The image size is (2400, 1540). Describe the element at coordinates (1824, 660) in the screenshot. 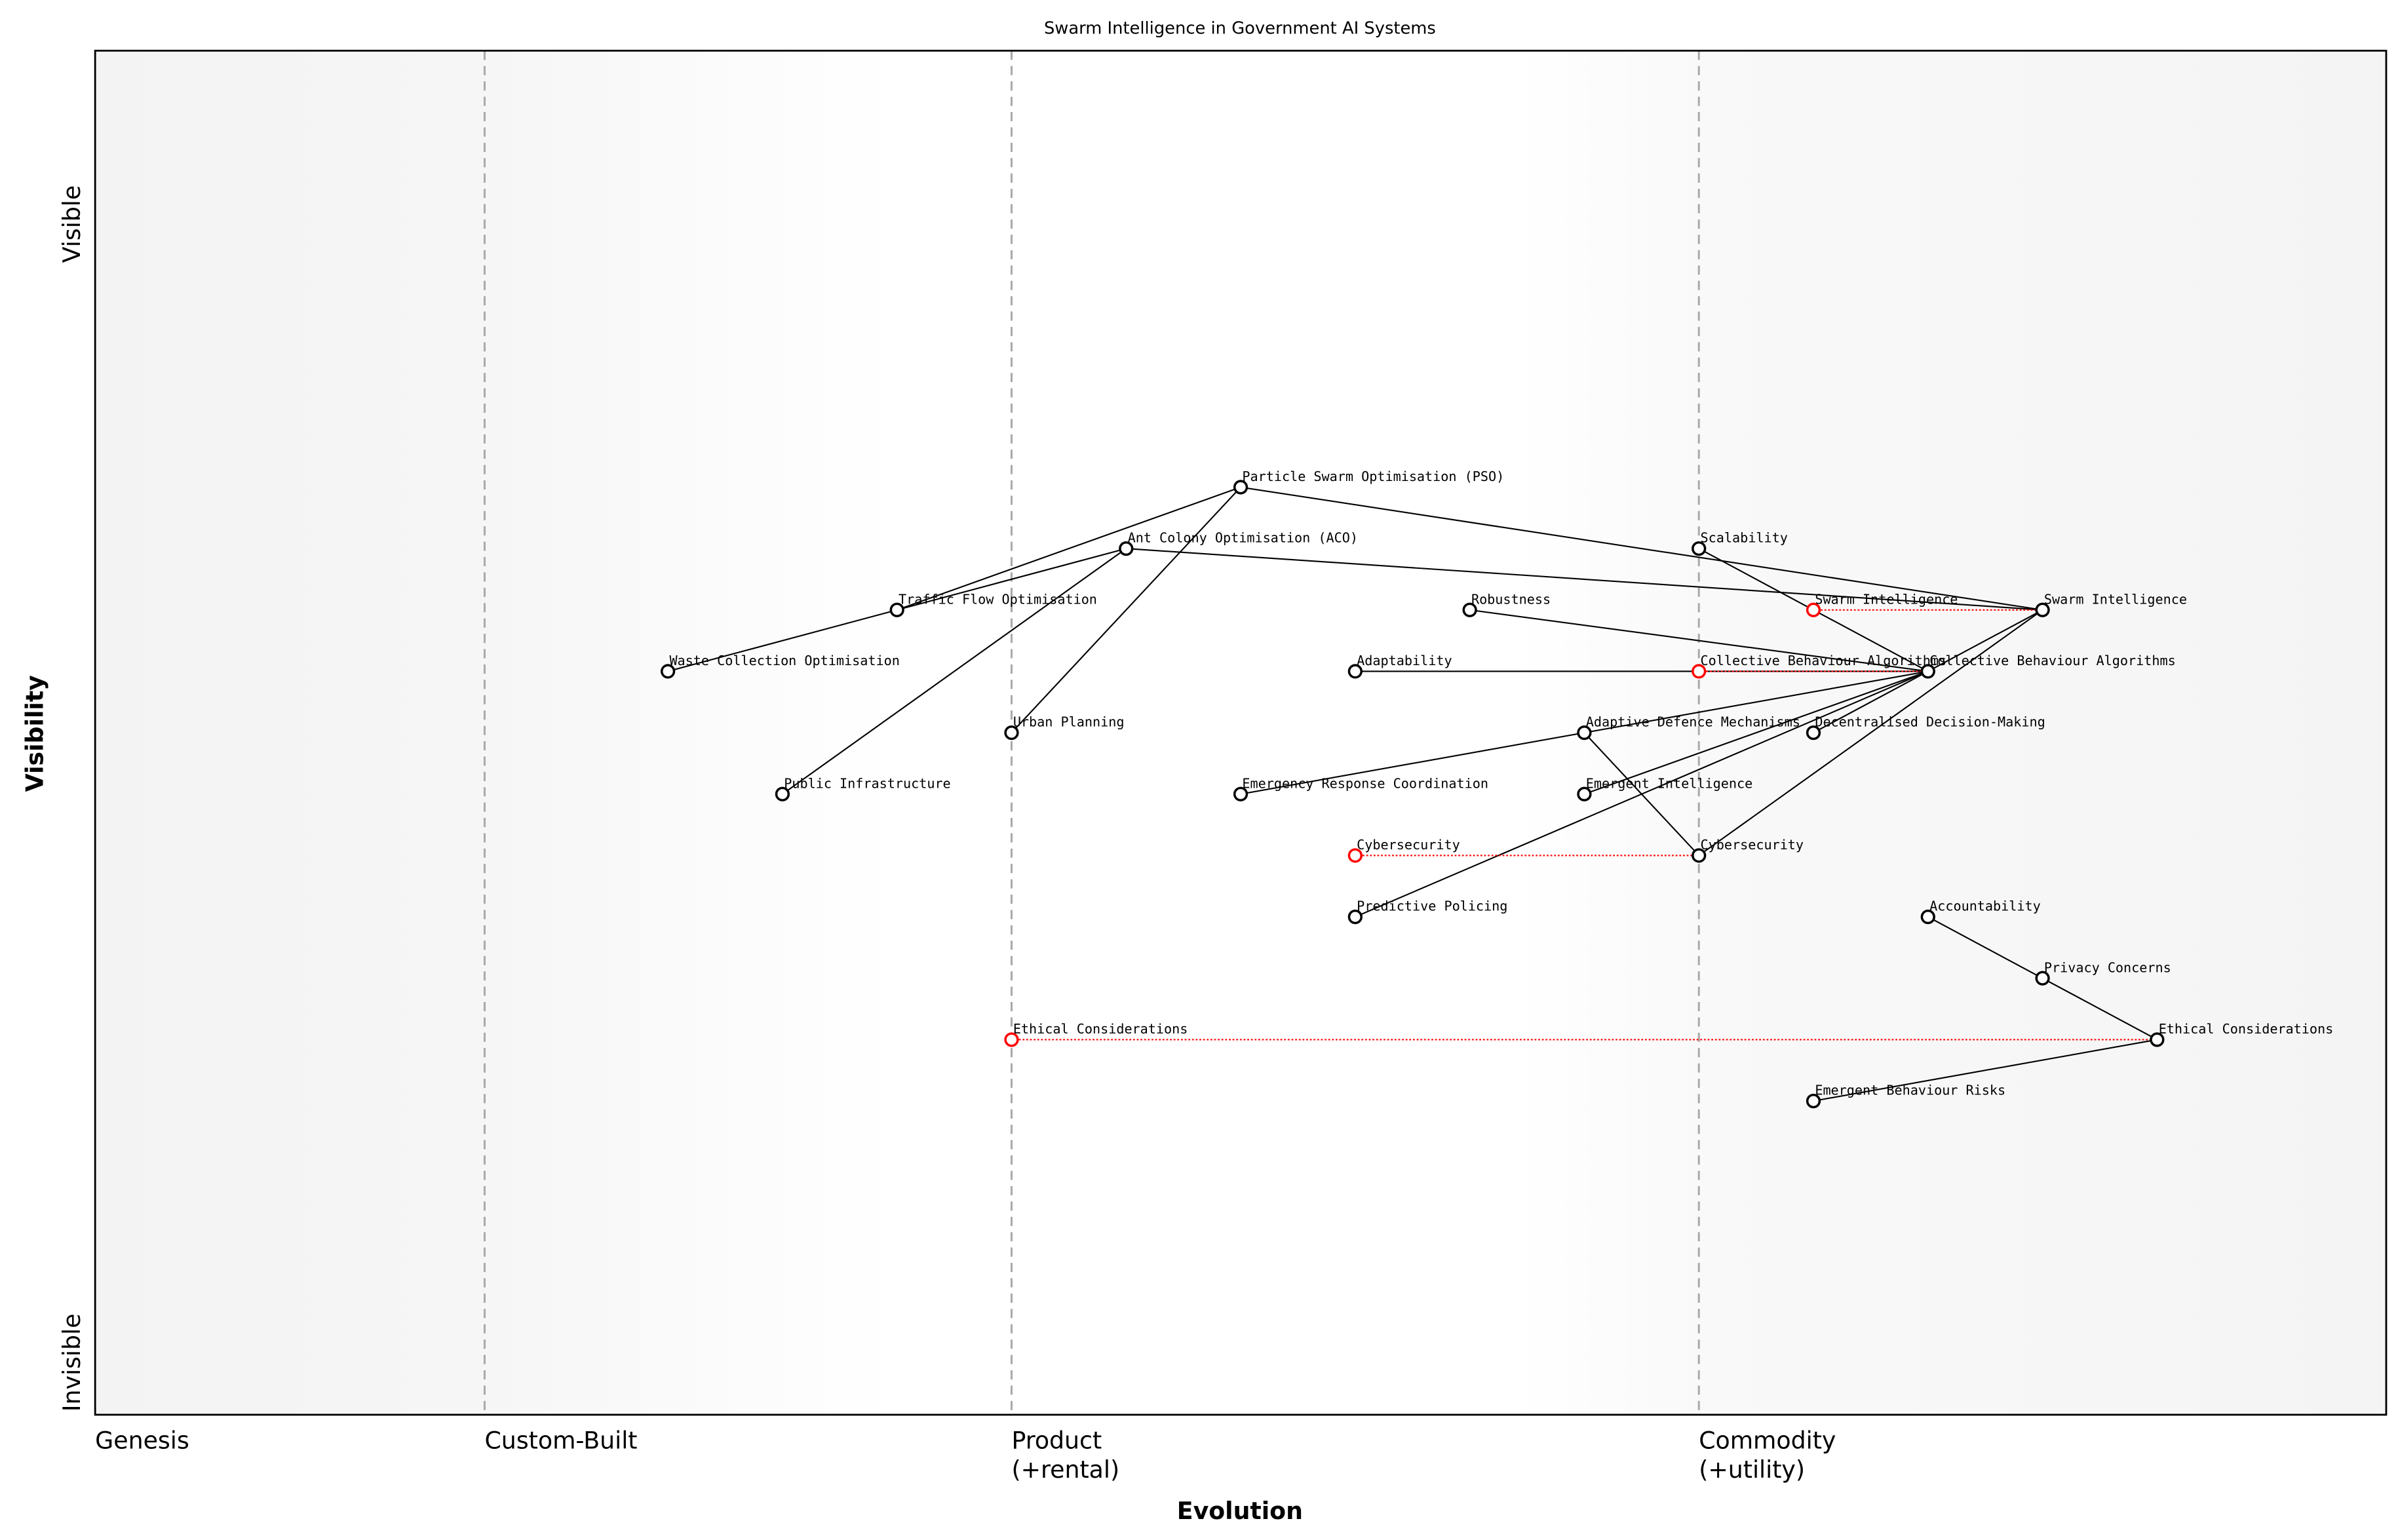

I see `evolved-component-label: Collective Behaviour Algorithms` at that location.